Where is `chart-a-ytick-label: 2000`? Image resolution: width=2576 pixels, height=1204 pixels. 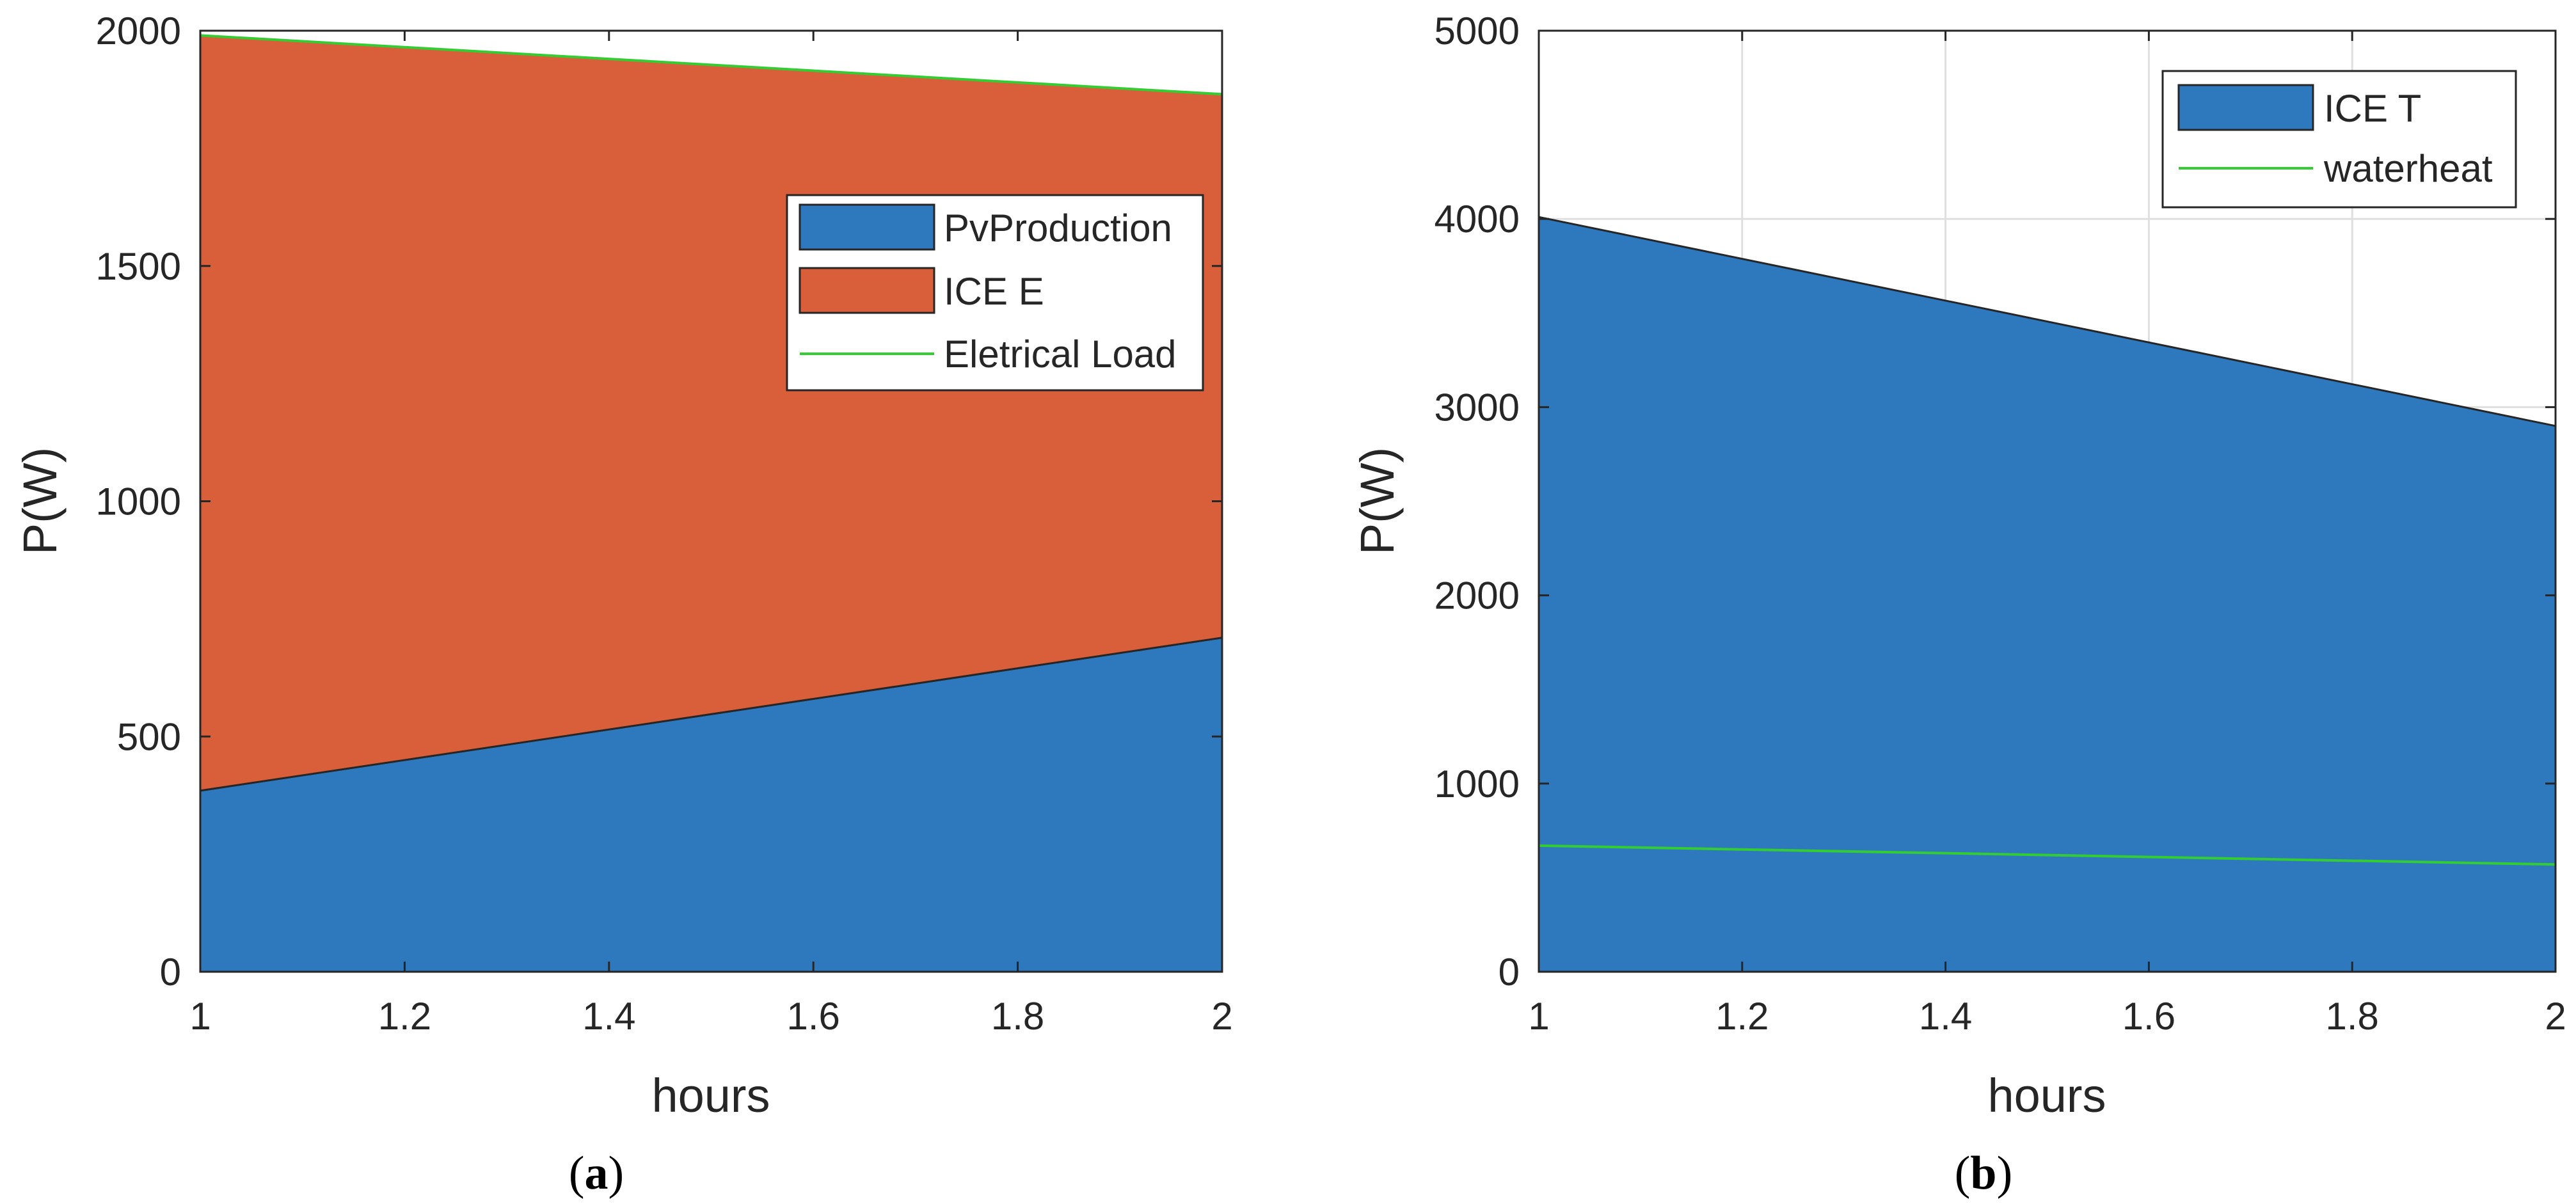 chart-a-ytick-label: 2000 is located at coordinates (139, 31).